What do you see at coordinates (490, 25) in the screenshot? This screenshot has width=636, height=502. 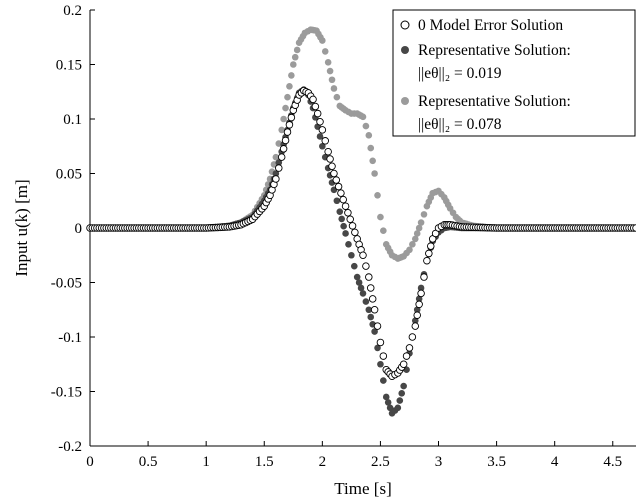 I see `legend-entry-0: 0 Model Error Solution` at bounding box center [490, 25].